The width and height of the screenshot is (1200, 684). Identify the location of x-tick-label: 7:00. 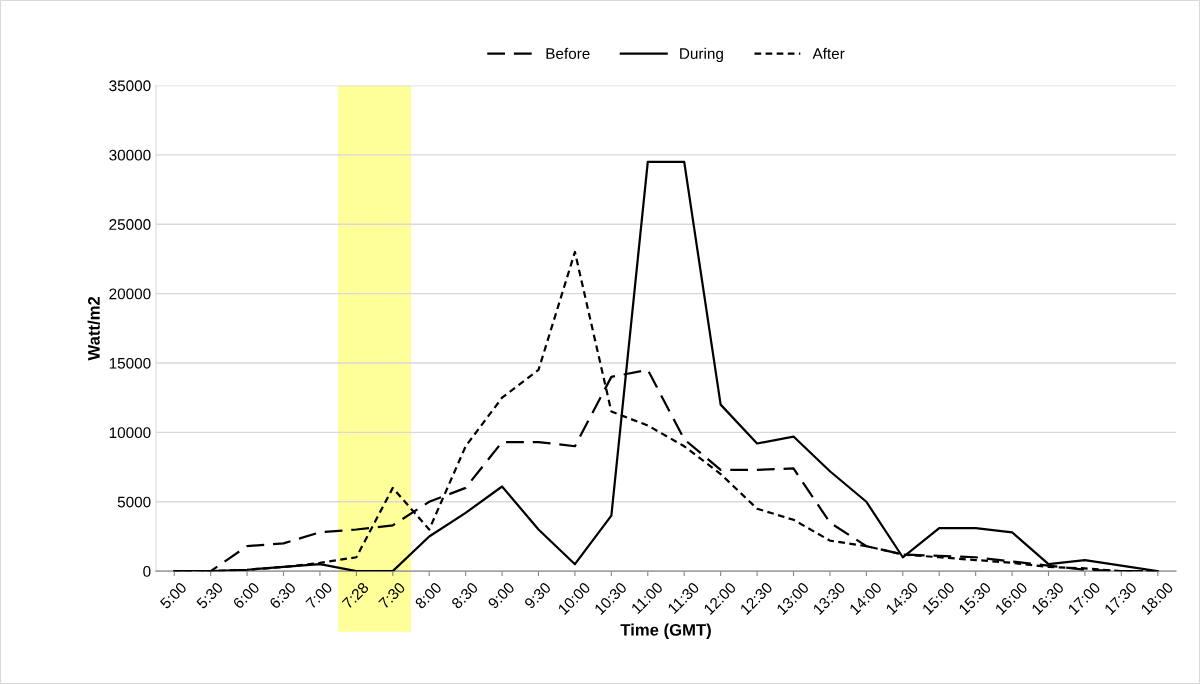
(319, 595).